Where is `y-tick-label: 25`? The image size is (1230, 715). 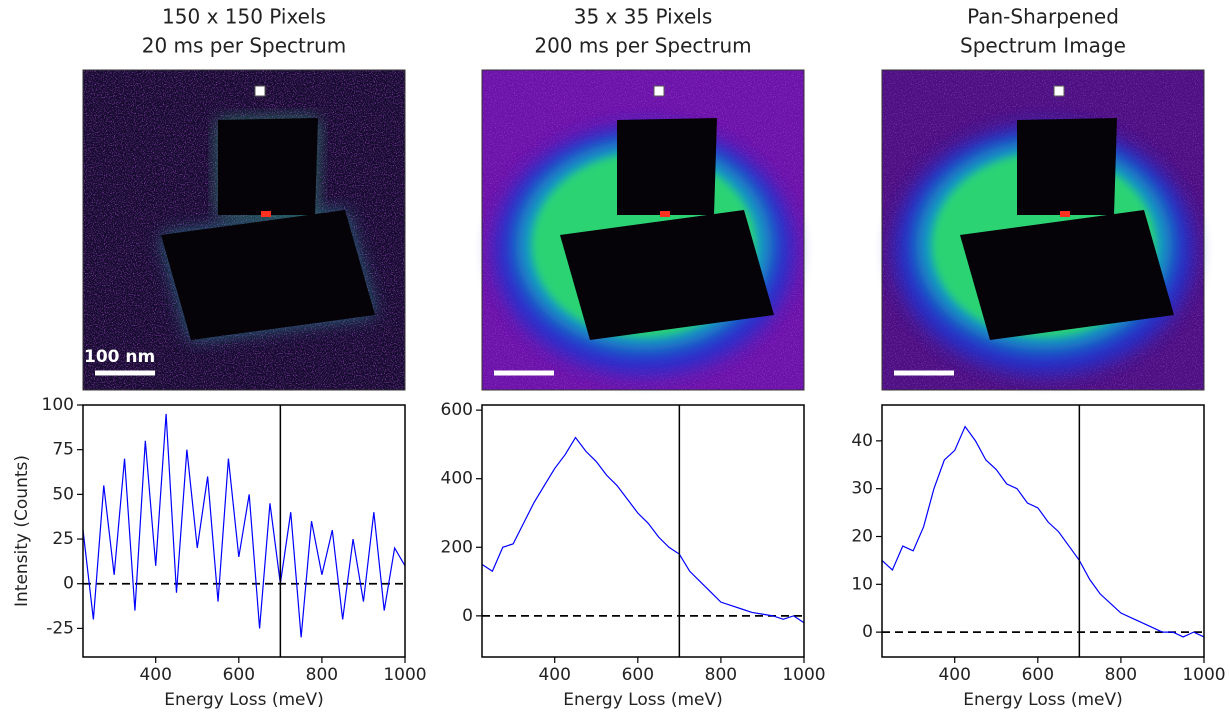
y-tick-label: 25 is located at coordinates (63, 539).